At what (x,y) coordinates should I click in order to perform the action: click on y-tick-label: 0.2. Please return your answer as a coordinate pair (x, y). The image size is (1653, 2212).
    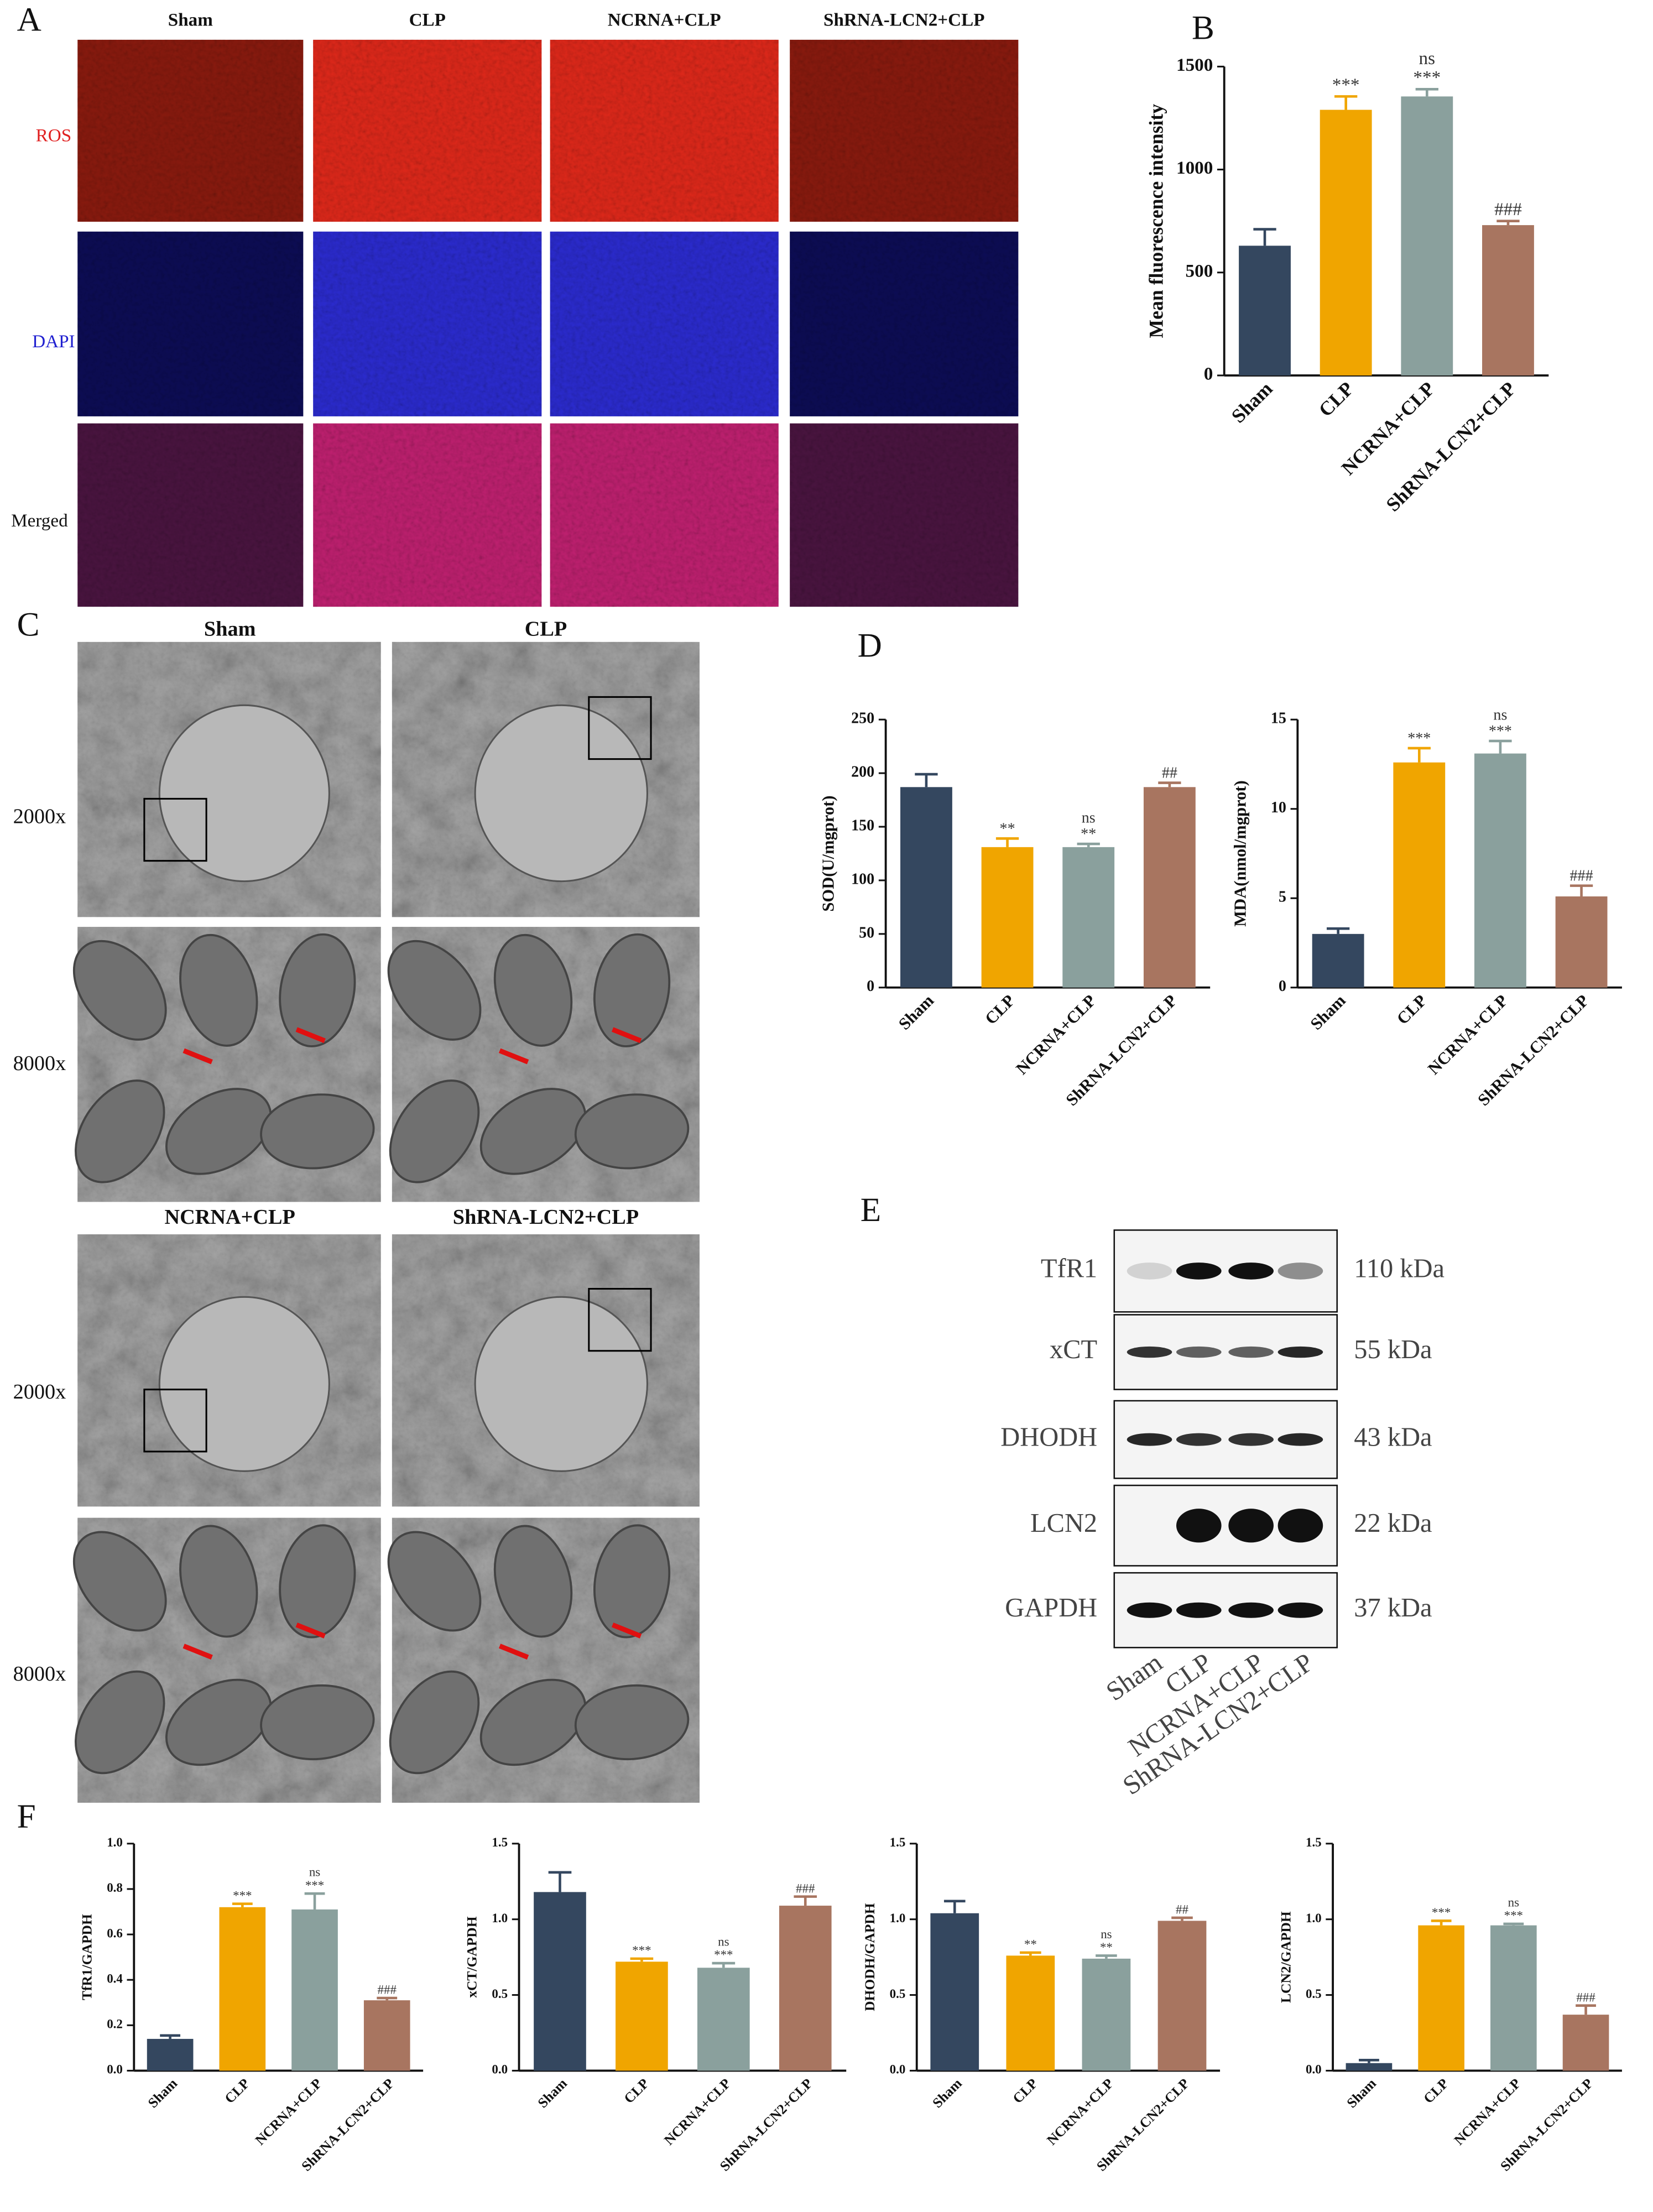
    Looking at the image, I should click on (115, 2024).